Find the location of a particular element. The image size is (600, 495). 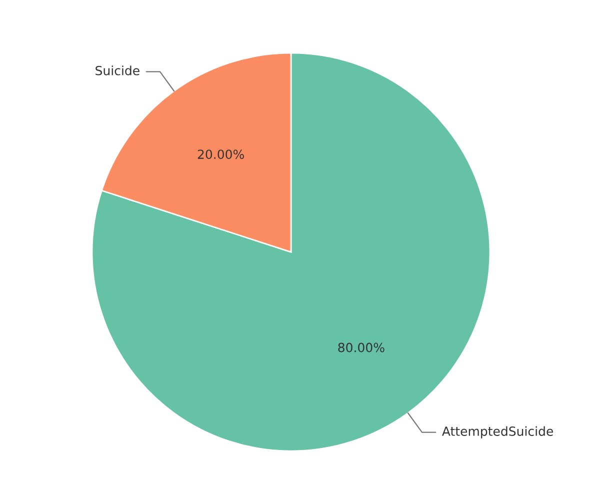

slice-label: Suicide is located at coordinates (118, 71).